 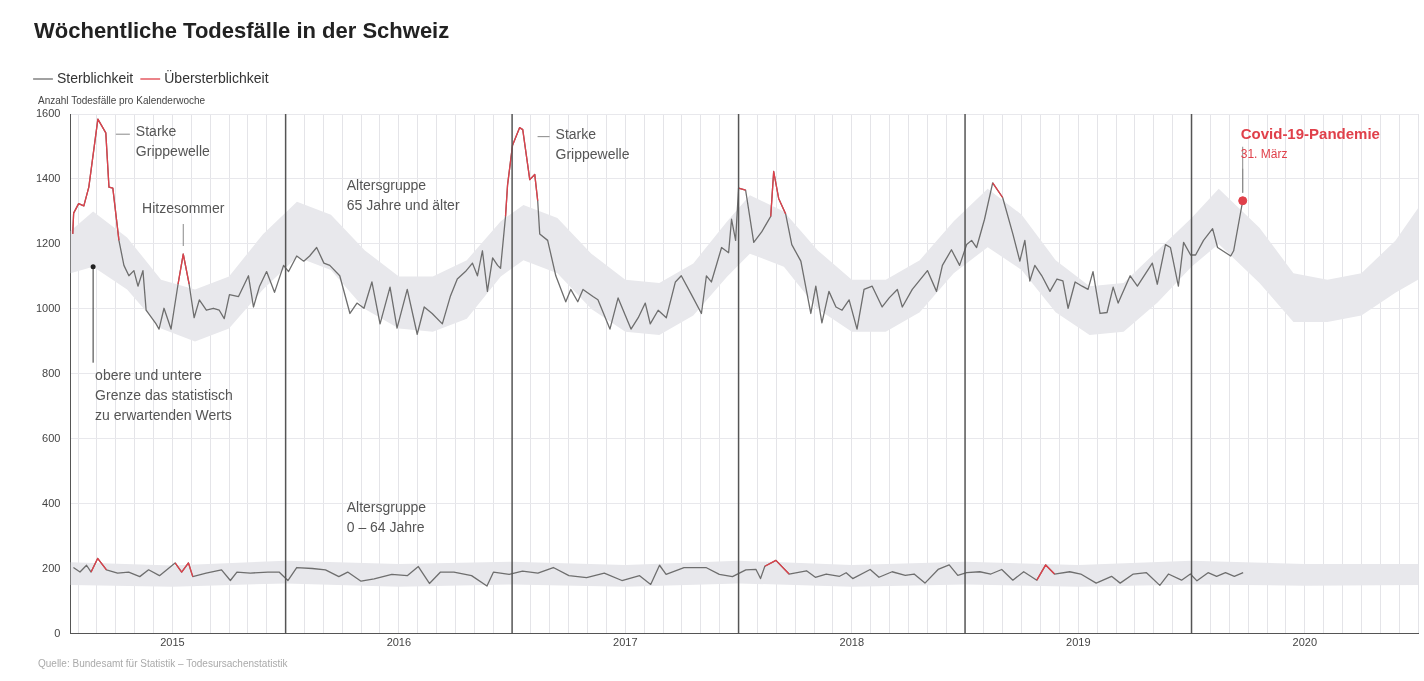 I want to click on x-tick-label: 2015, so click(x=172, y=642).